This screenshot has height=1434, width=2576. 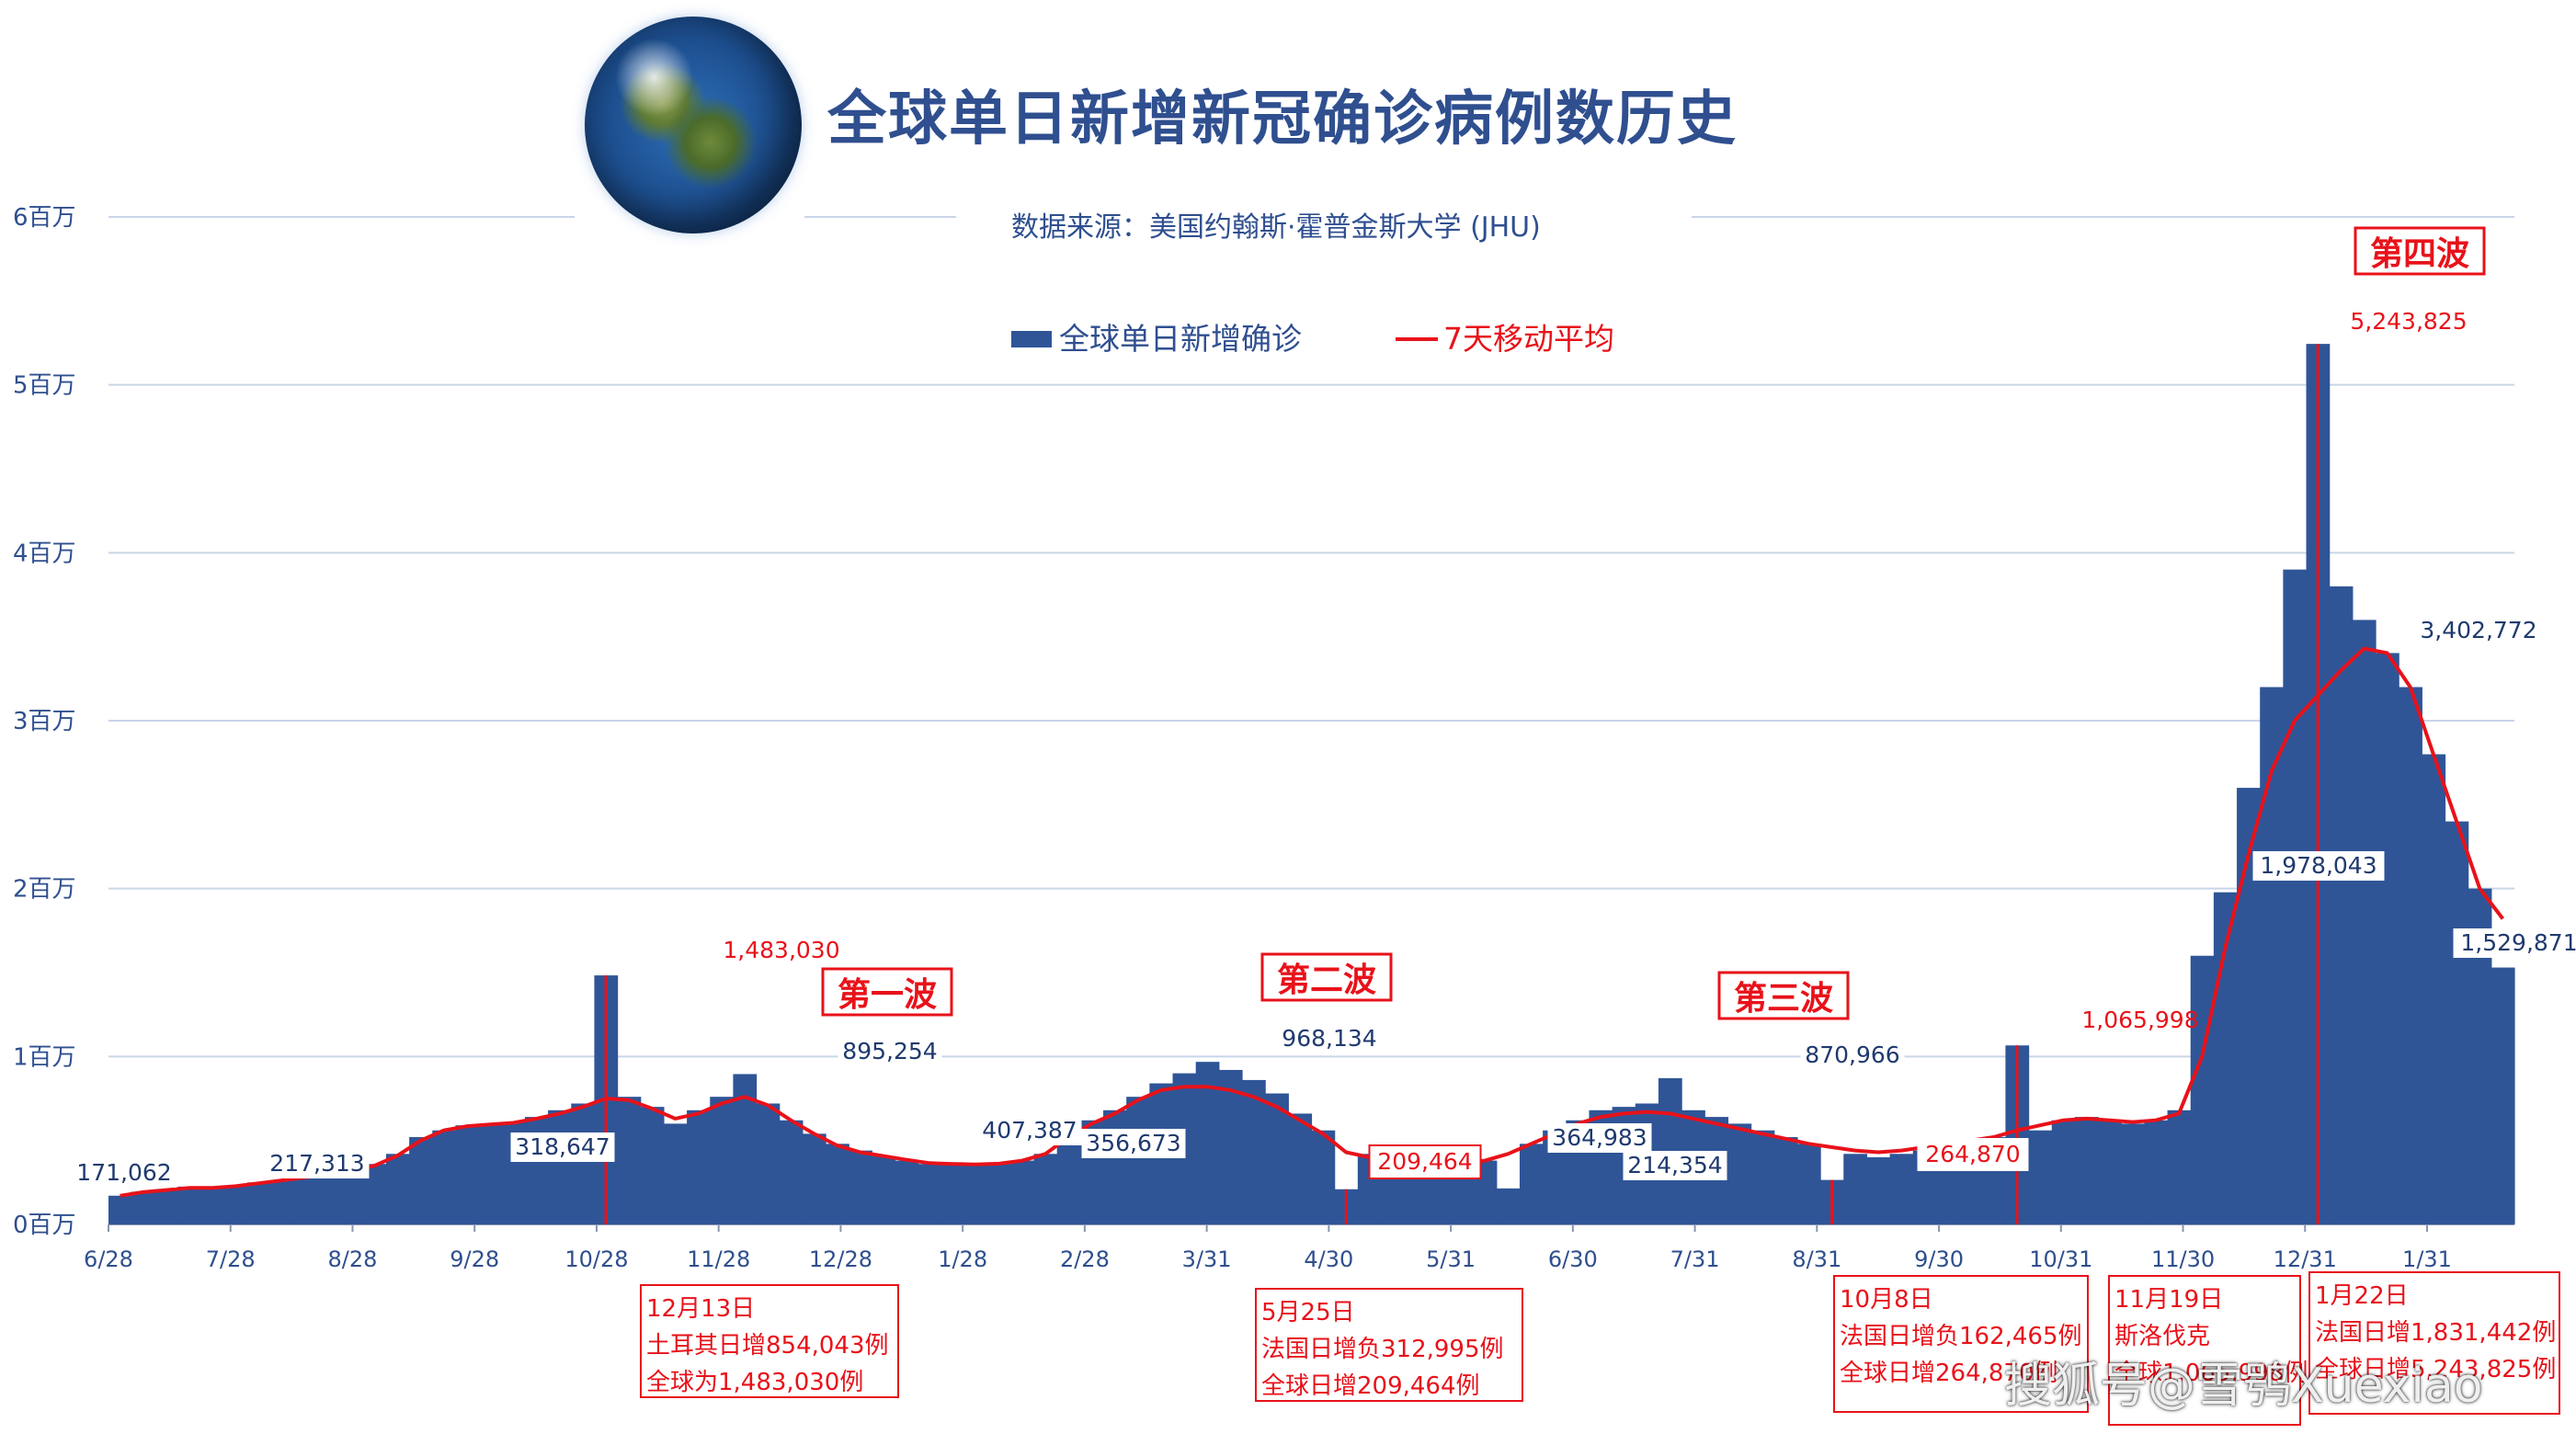 I want to click on data-source: 数据来源：美国约翰斯·霍普金斯大学 (JHU), so click(x=1276, y=227).